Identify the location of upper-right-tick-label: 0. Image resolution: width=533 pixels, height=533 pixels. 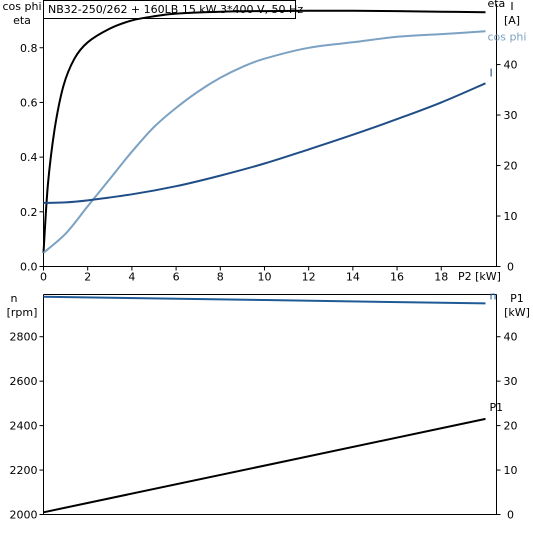
(510, 267).